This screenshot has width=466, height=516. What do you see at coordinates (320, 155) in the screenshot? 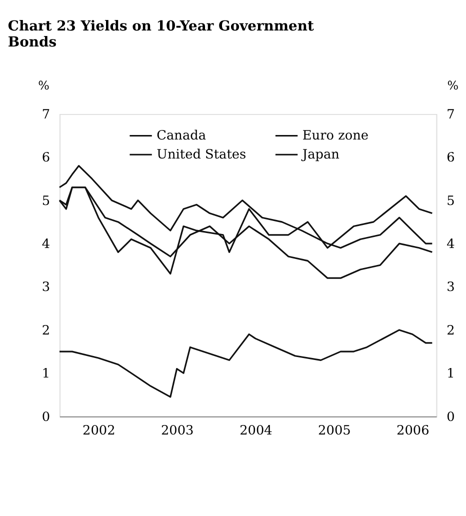
I see `legend-label: Japan` at bounding box center [320, 155].